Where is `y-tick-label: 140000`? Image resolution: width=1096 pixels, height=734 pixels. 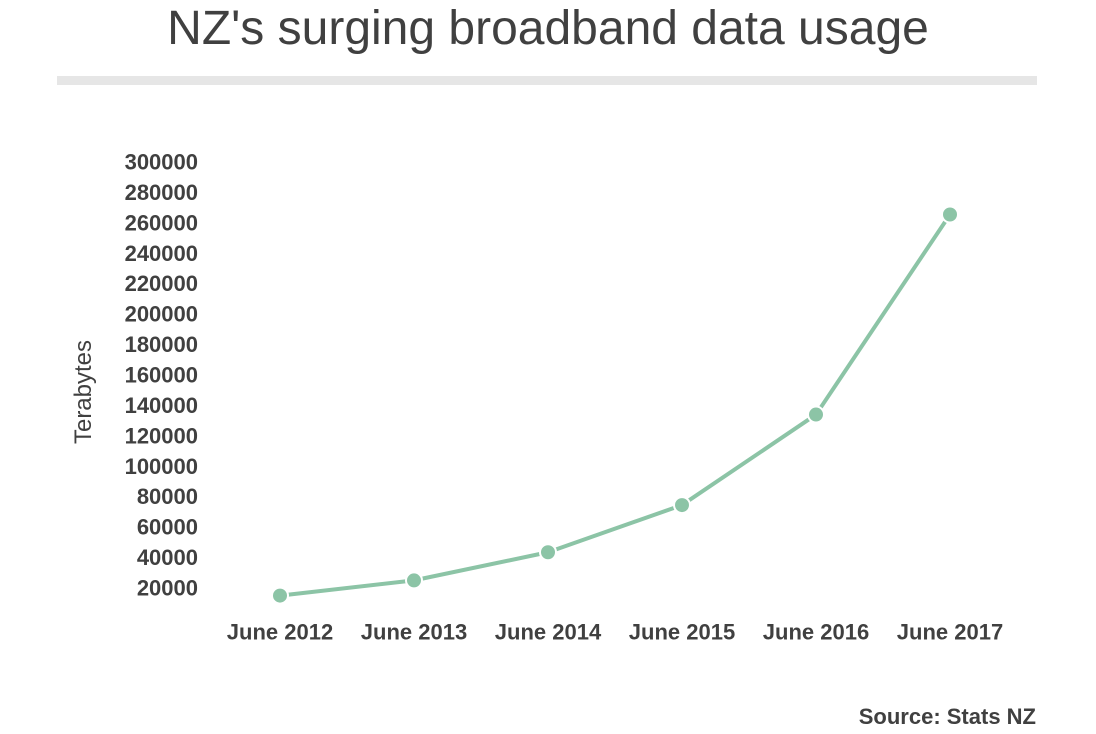
y-tick-label: 140000 is located at coordinates (161, 405).